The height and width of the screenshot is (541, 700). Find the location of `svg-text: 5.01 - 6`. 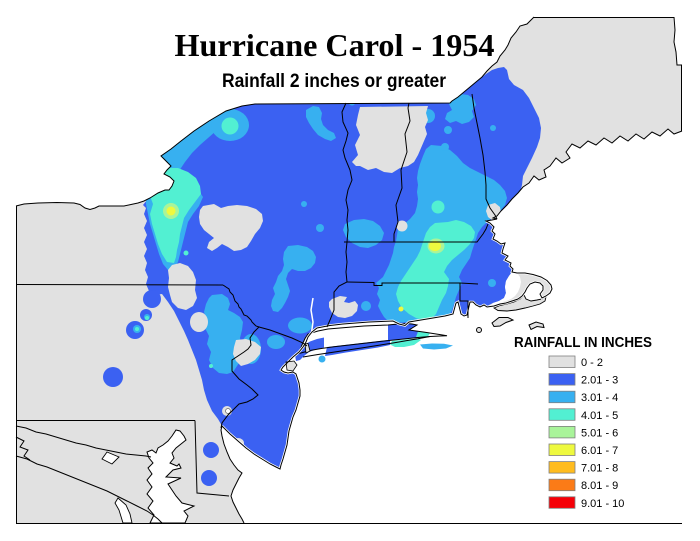

svg-text: 5.01 - 6 is located at coordinates (599, 433).